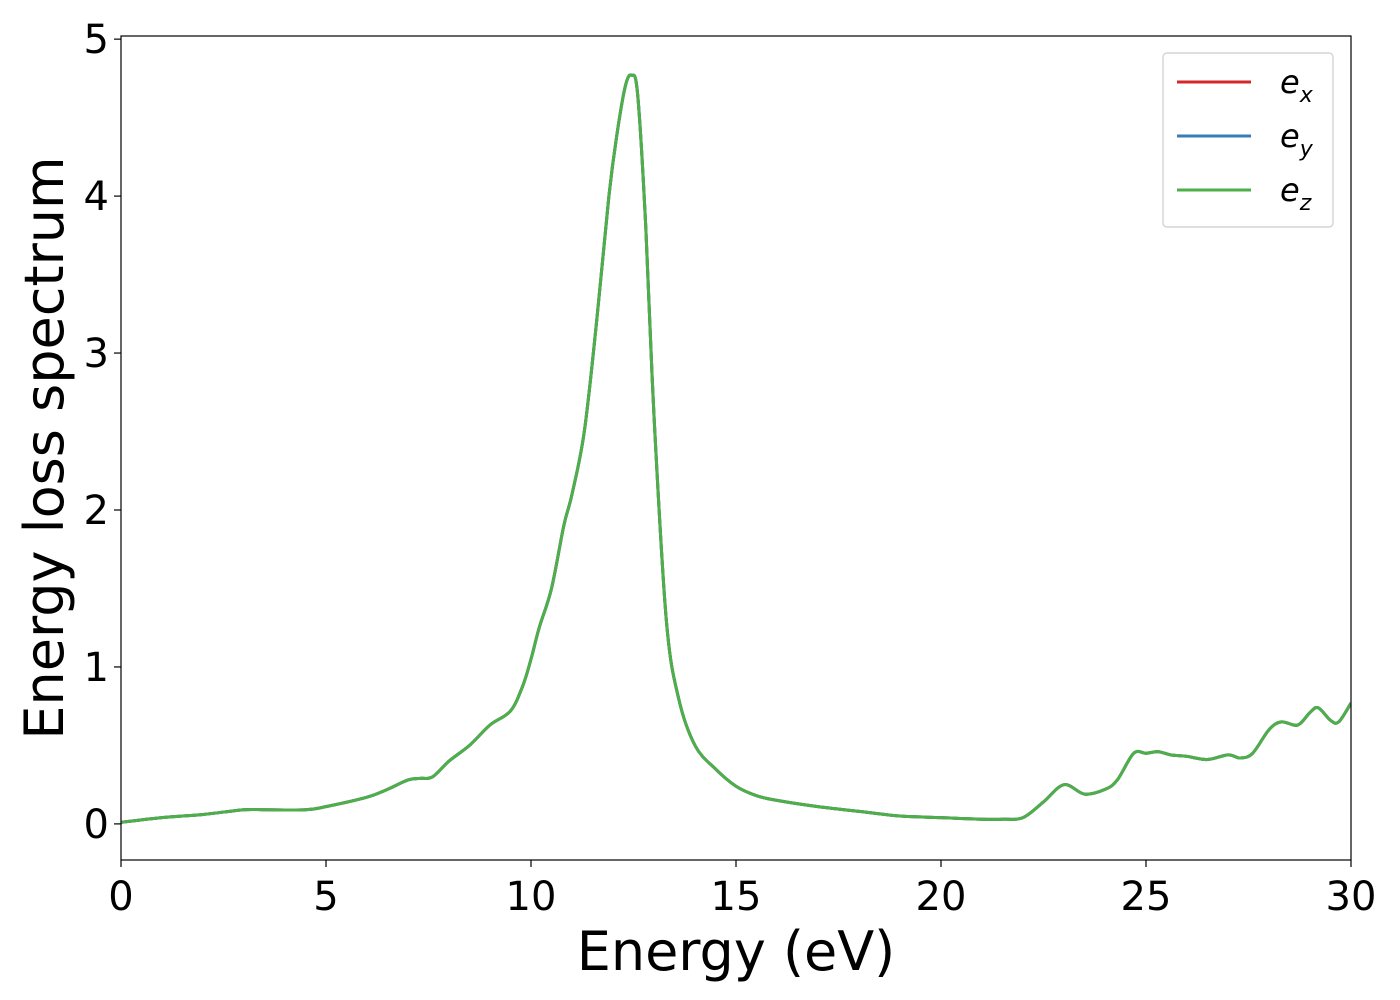 Image resolution: width=1400 pixels, height=1000 pixels. What do you see at coordinates (1305, 203) in the screenshot?
I see `legend-label-subscript: z` at bounding box center [1305, 203].